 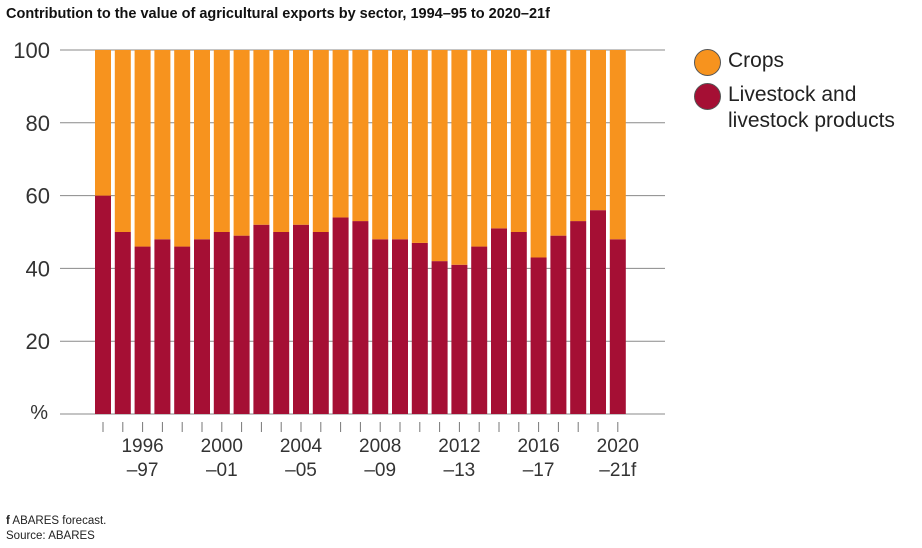 I want to click on x-tick-label-6-line2: –01, so click(x=222, y=470).